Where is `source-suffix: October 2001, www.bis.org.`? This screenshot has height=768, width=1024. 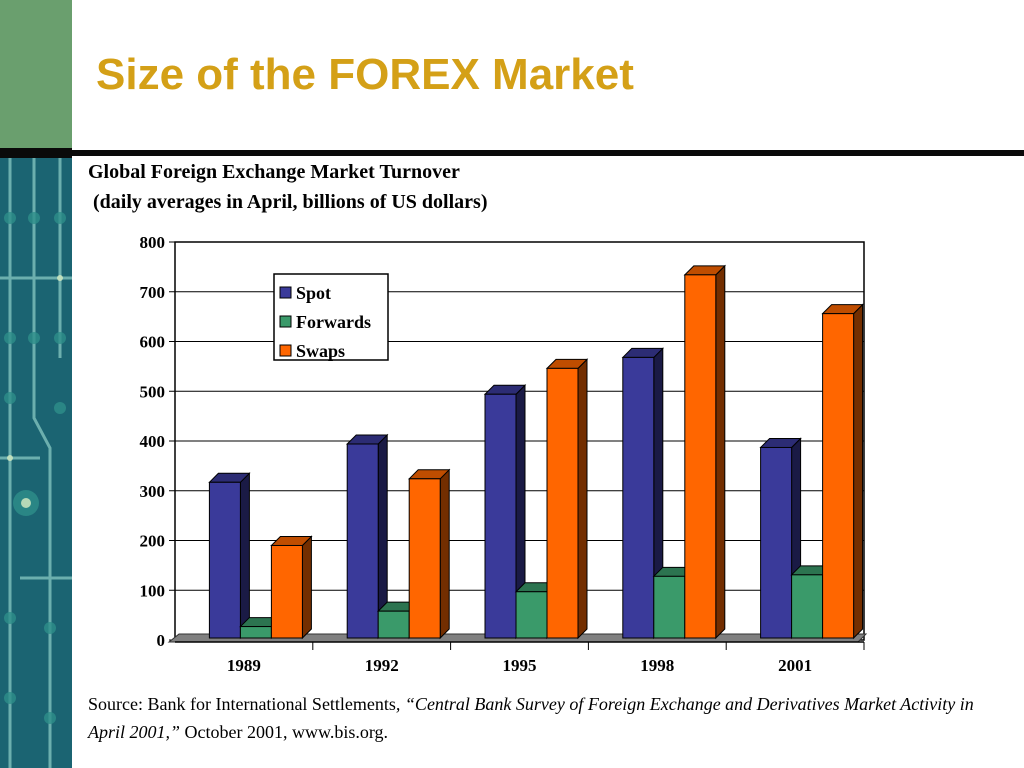 source-suffix: October 2001, www.bis.org. is located at coordinates (284, 732).